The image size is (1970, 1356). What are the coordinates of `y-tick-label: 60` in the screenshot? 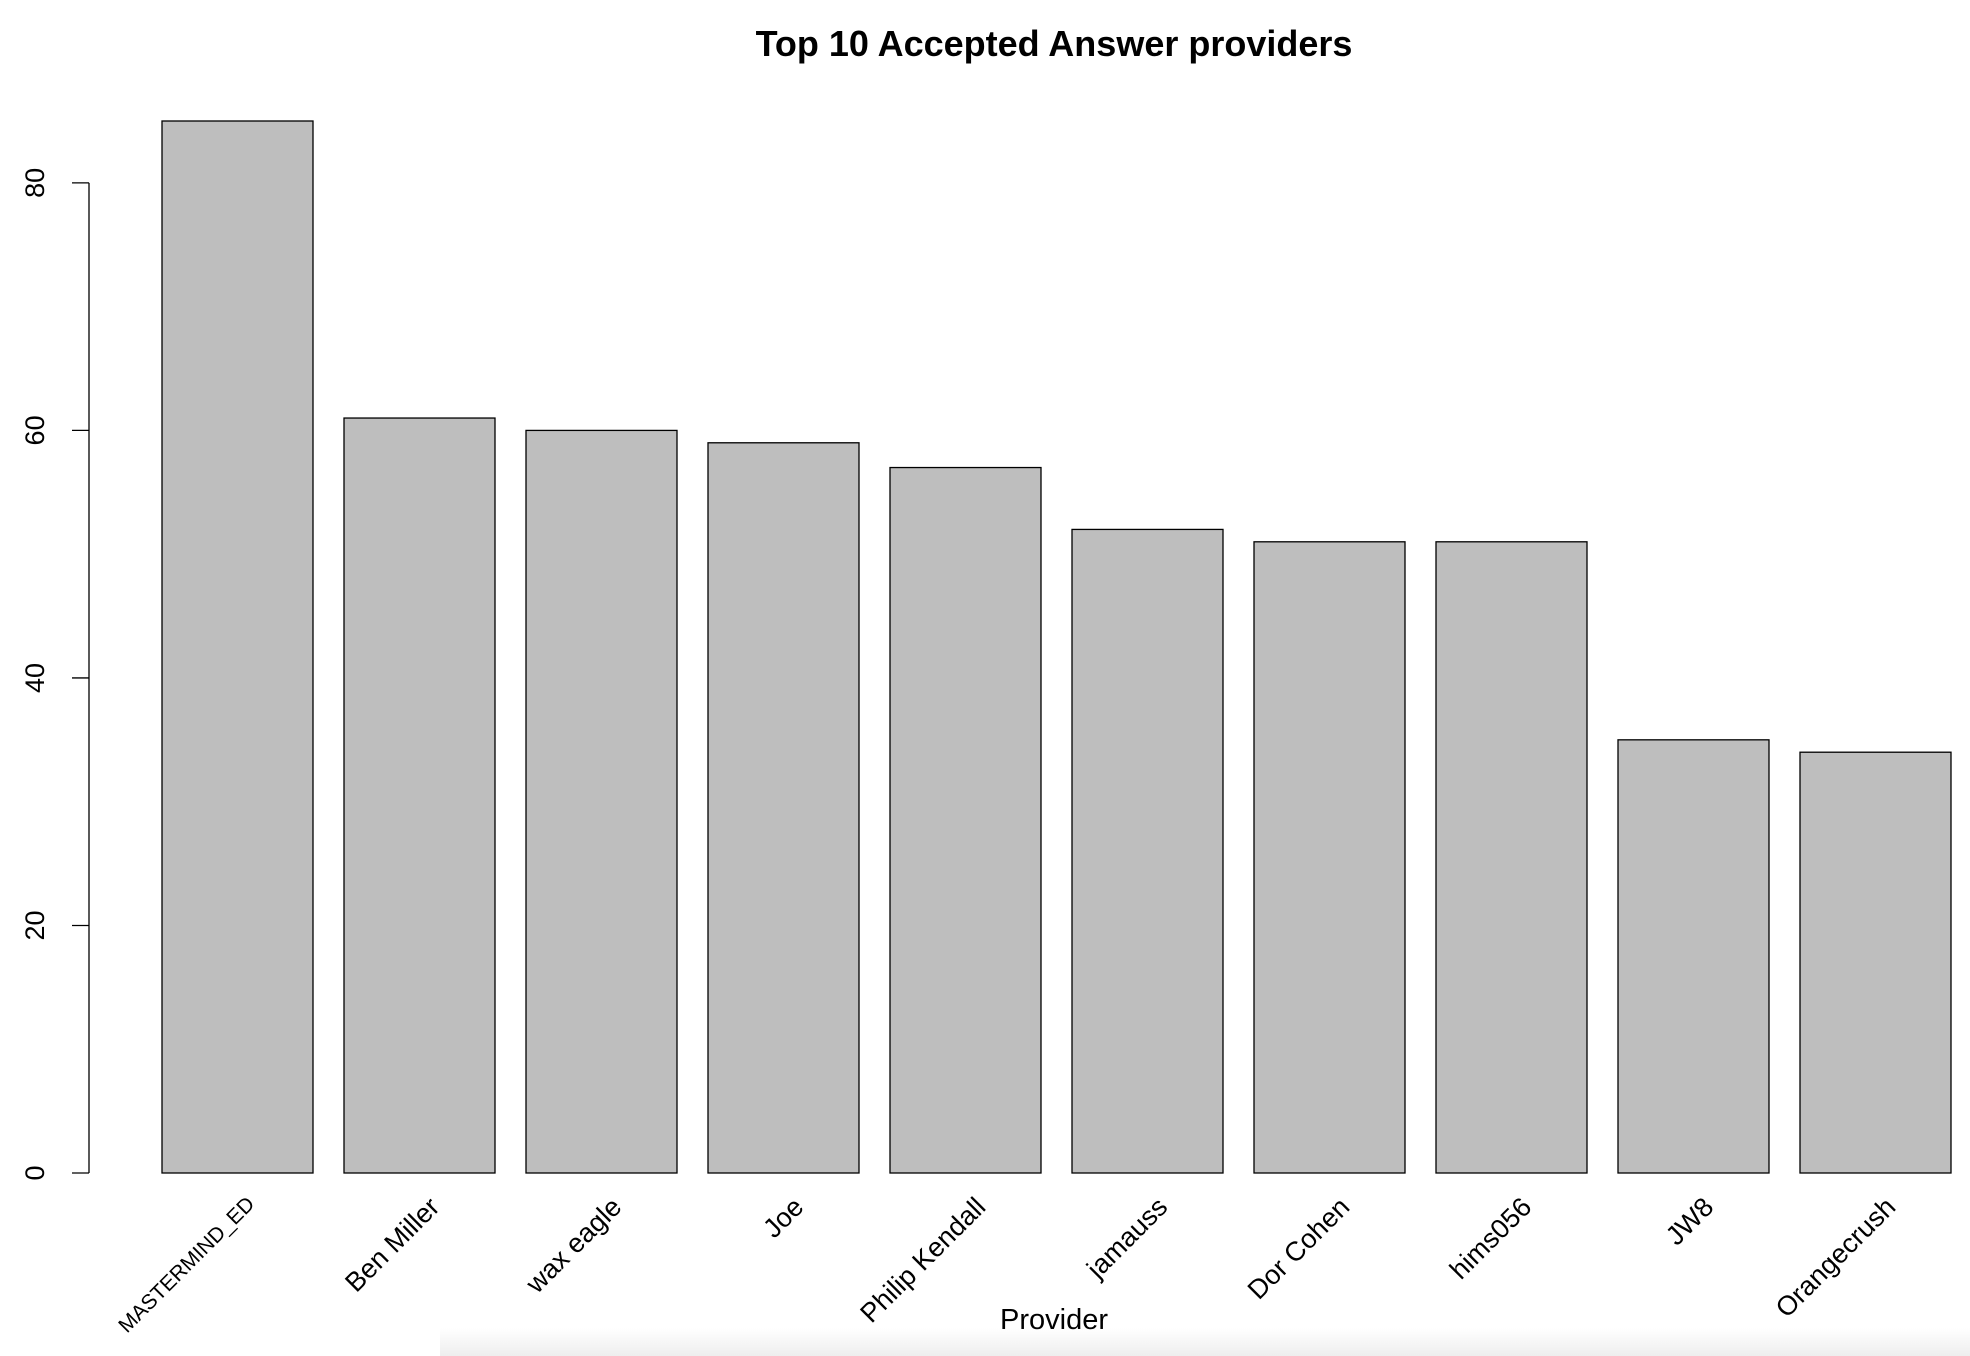 It's located at (35, 430).